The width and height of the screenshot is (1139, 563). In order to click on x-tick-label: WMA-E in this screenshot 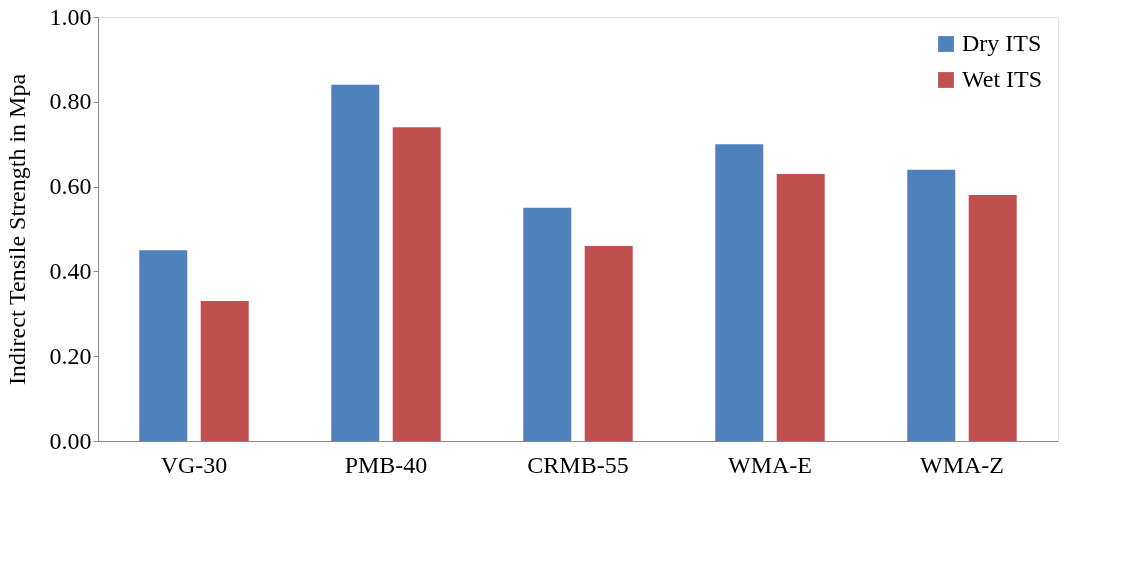, I will do `click(770, 464)`.